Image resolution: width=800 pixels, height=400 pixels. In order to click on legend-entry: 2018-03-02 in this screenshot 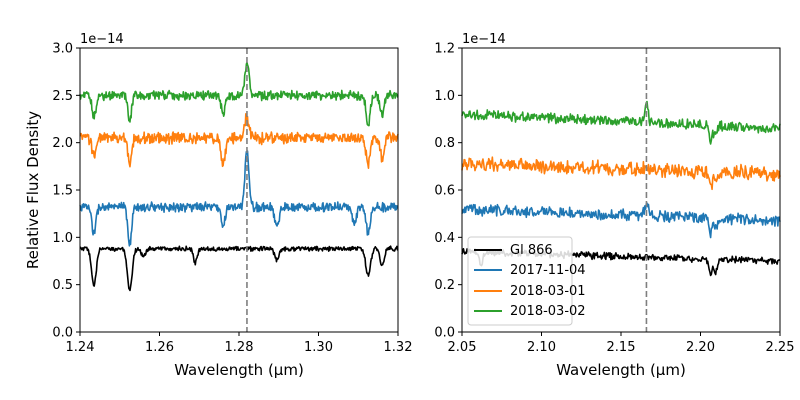, I will do `click(530, 311)`.